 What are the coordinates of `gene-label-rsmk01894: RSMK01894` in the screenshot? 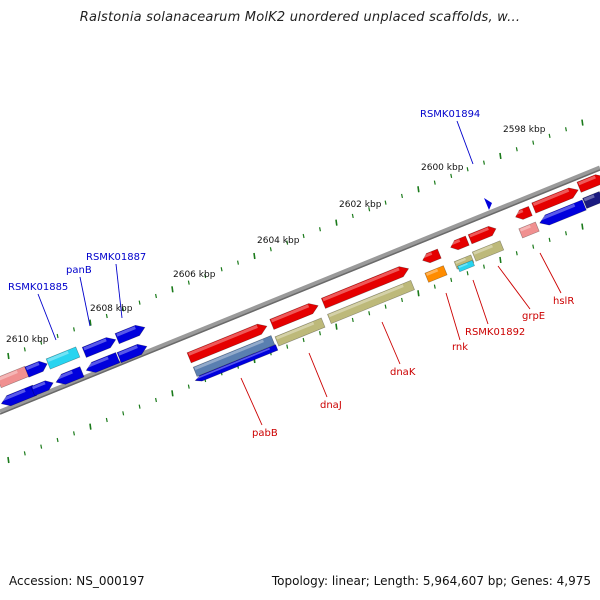 It's located at (450, 114).